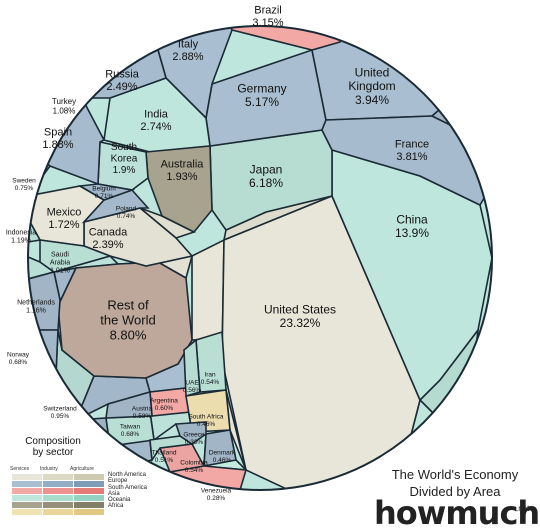 The width and height of the screenshot is (540, 532). Describe the element at coordinates (164, 453) in the screenshot. I see `country-name-thailand: Thailand` at that location.